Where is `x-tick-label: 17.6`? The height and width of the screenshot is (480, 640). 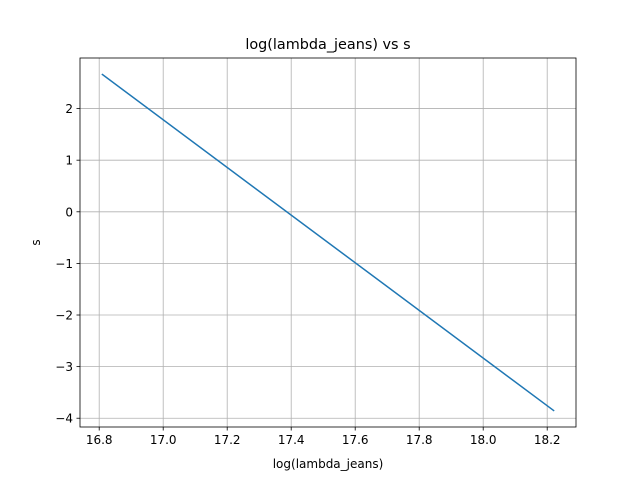 x-tick-label: 17.6 is located at coordinates (355, 440).